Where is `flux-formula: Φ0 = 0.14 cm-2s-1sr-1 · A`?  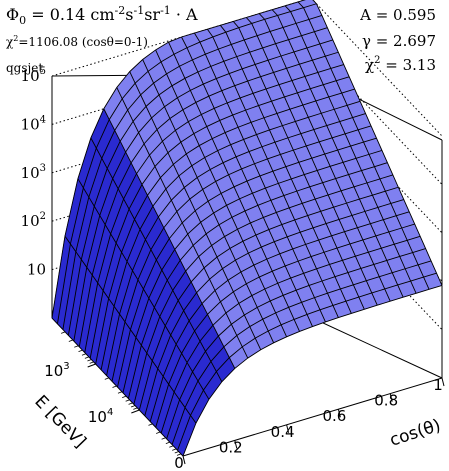
flux-formula: Φ0 = 0.14 cm-2s-1sr-1 · A is located at coordinates (102, 15).